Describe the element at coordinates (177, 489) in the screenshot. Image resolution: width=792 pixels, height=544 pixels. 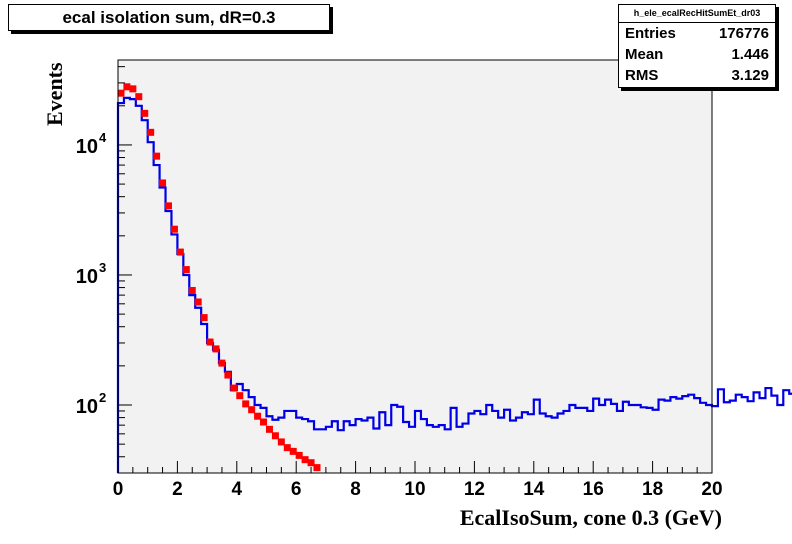
I see `x-tick-label: 2` at that location.